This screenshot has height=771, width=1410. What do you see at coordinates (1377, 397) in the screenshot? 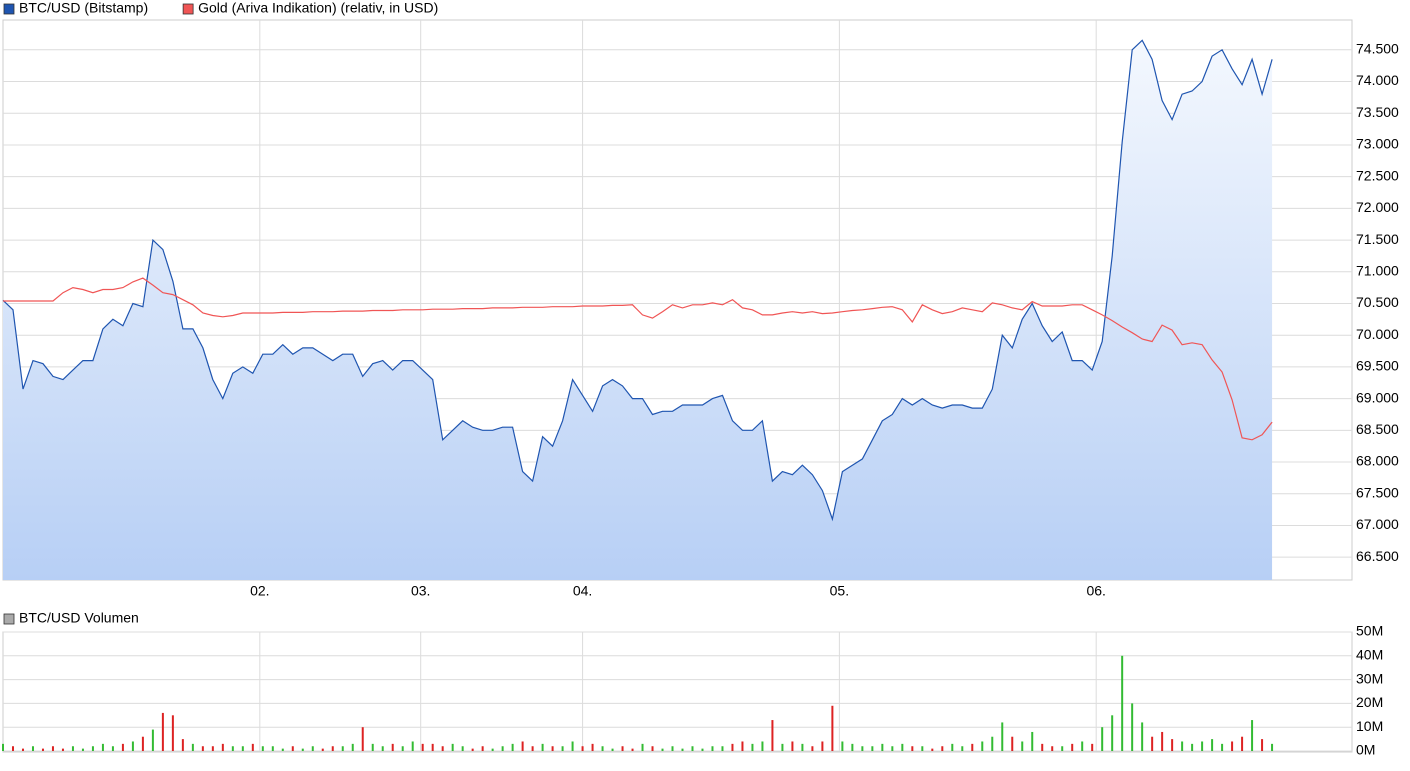
I see `y-tick-label: 69.000` at bounding box center [1377, 397].